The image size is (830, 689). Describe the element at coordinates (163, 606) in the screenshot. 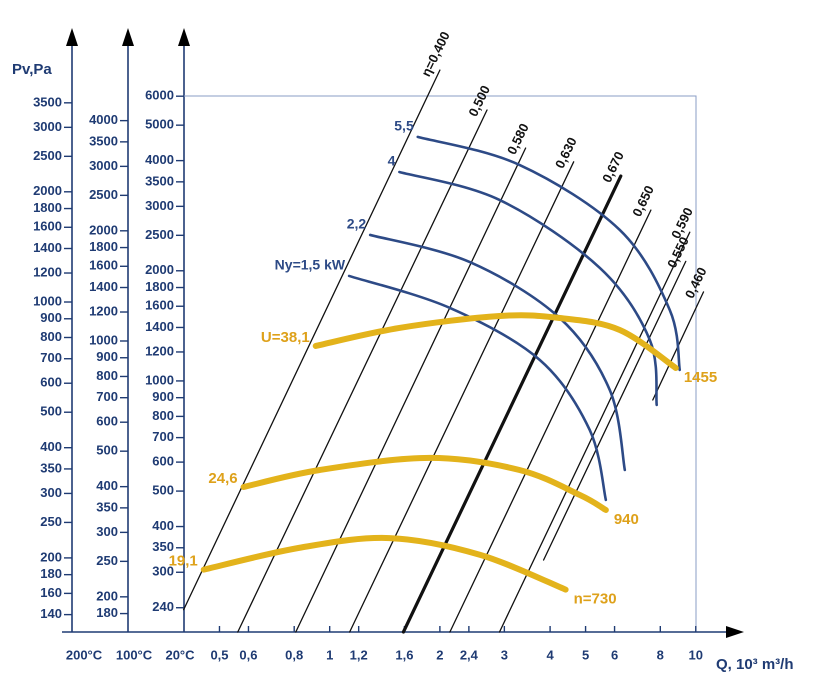

I see `y-tick-label: 240` at that location.